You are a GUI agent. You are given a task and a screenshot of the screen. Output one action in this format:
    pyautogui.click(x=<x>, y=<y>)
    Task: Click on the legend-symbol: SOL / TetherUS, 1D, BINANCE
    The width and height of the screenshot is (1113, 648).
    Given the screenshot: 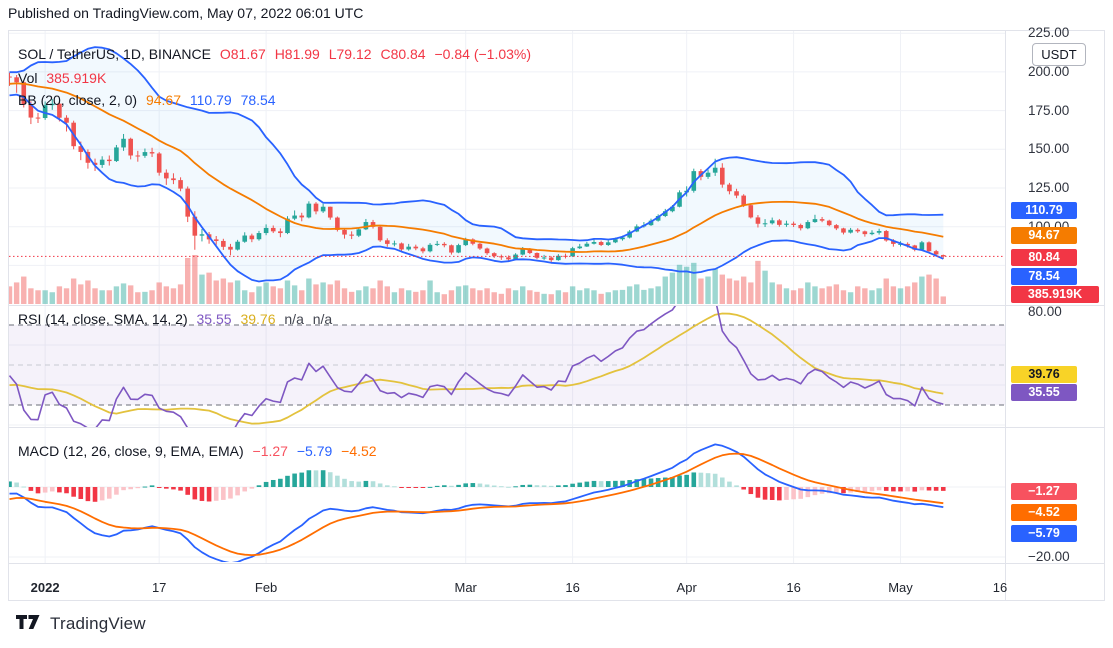 What is the action you would take?
    pyautogui.click(x=114, y=54)
    